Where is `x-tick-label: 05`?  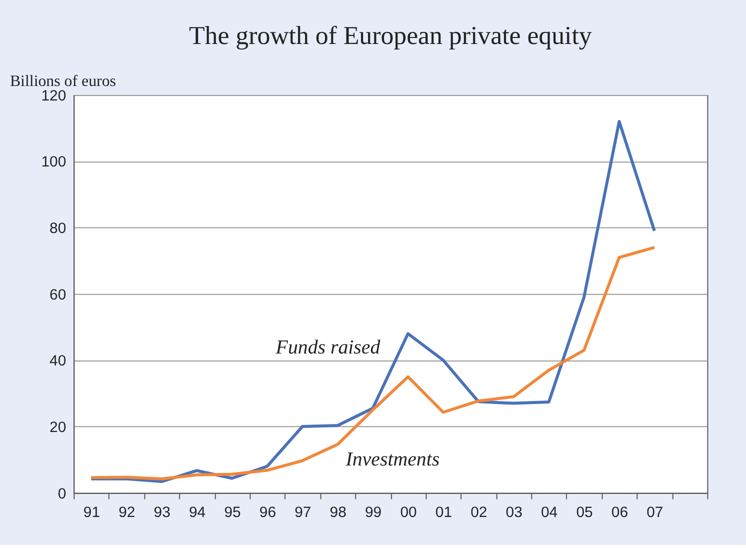 x-tick-label: 05 is located at coordinates (584, 513).